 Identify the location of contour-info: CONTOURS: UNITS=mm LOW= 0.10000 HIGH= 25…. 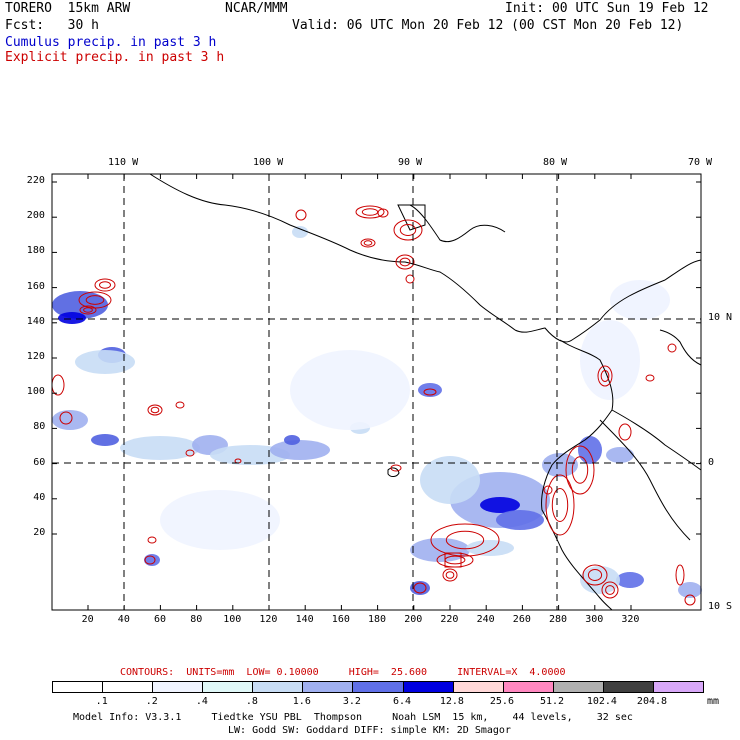
(343, 672).